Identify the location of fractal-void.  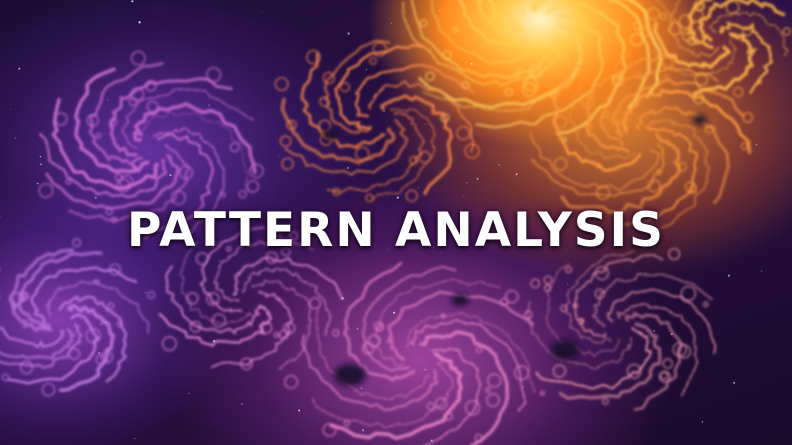
(460, 300).